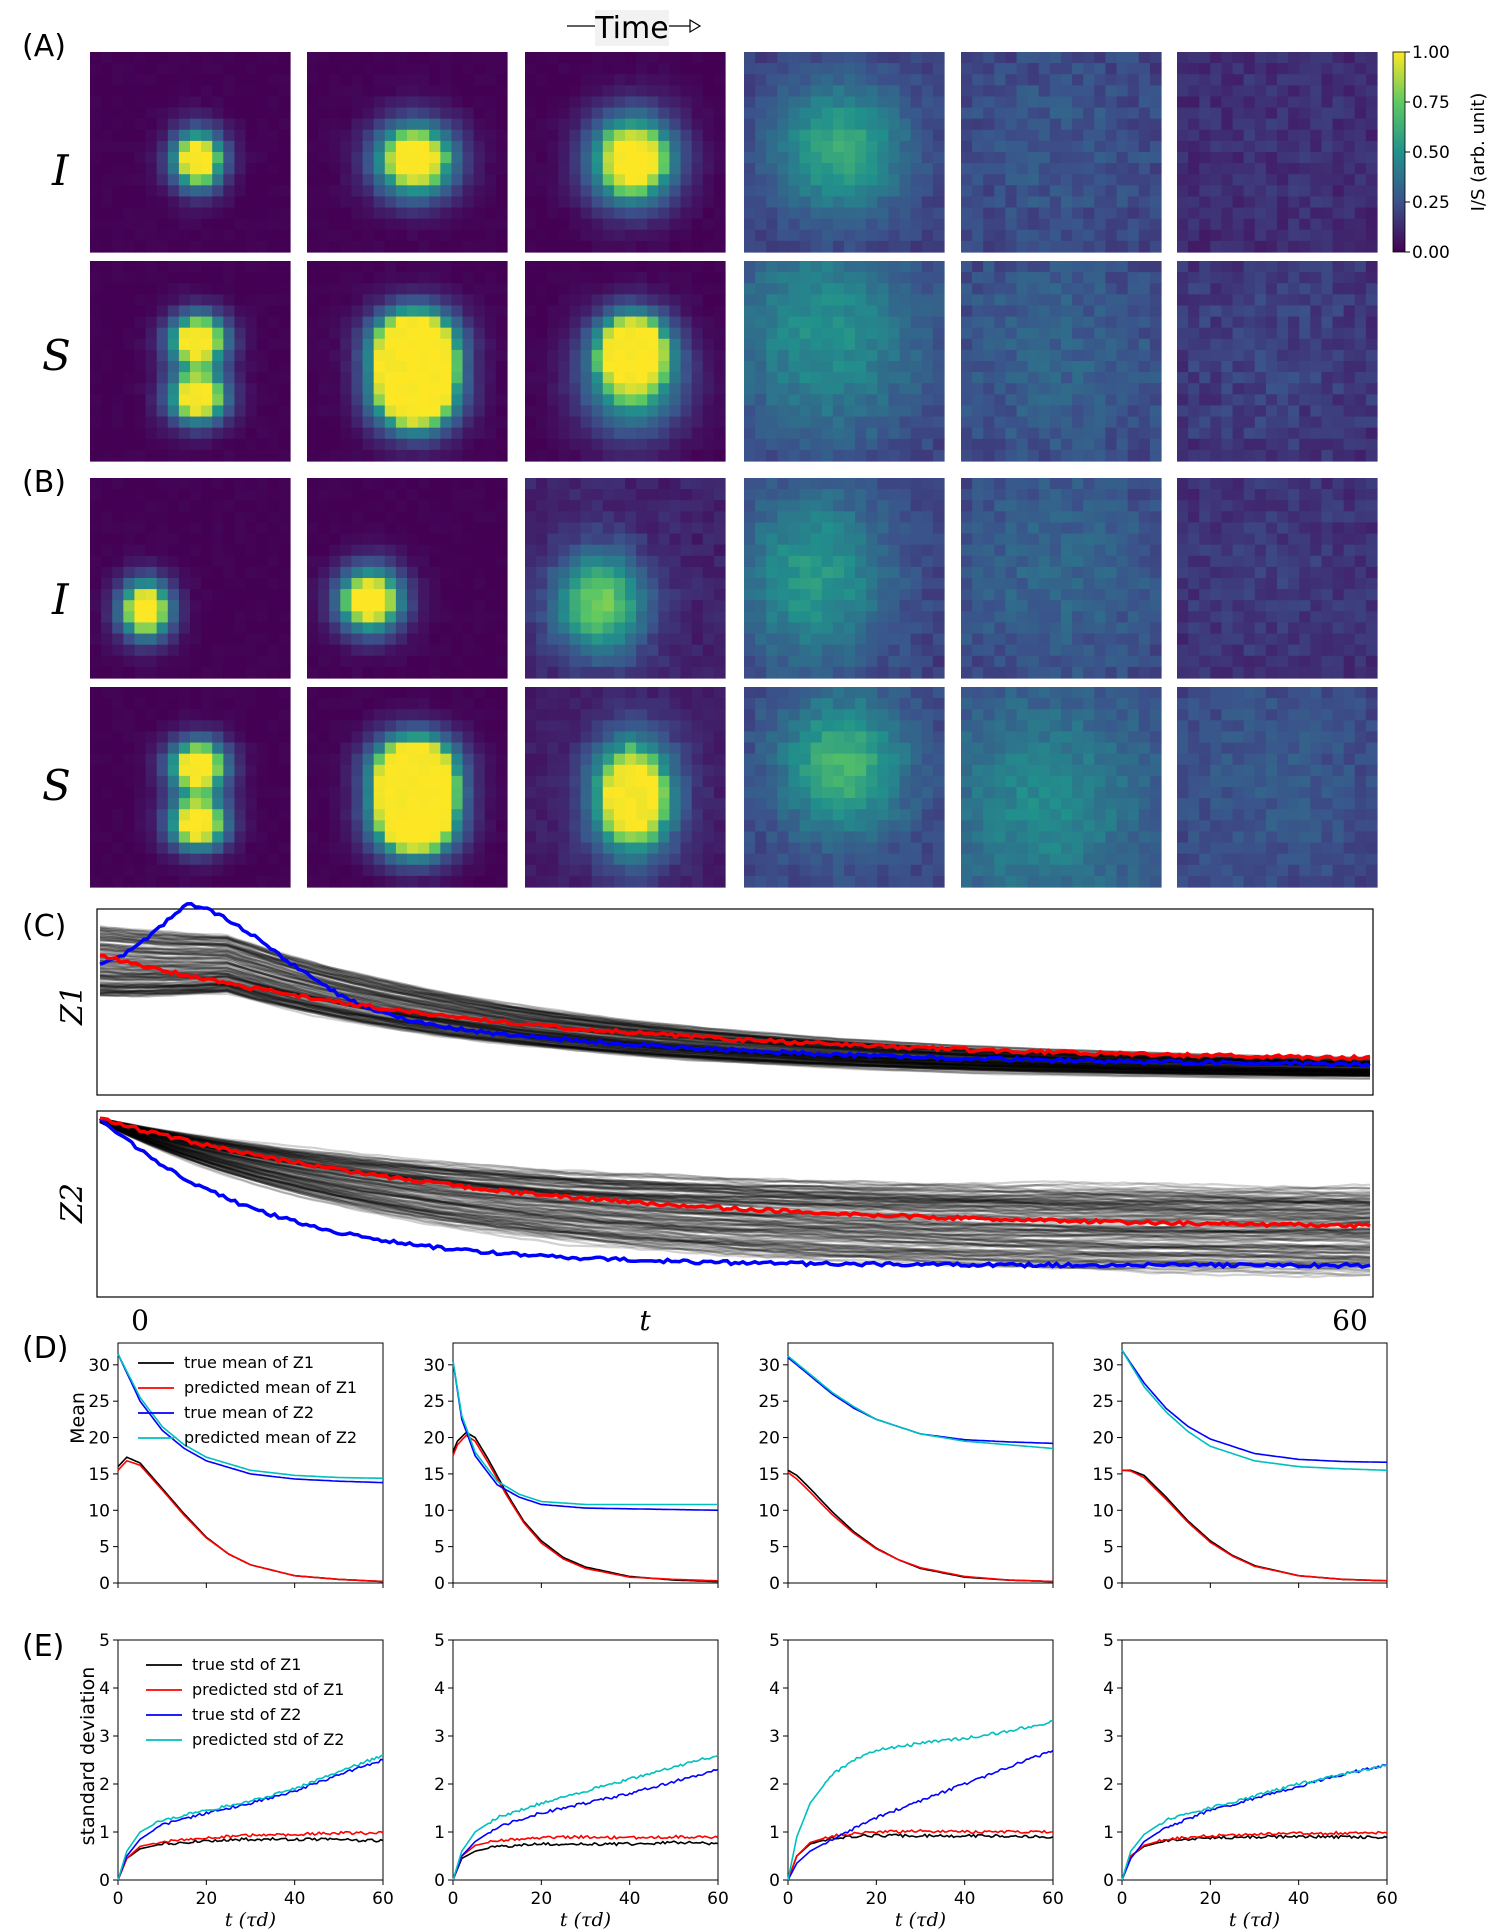 Image resolution: width=1495 pixels, height=1930 pixels. What do you see at coordinates (634, 28) in the screenshot?
I see `time-arrow: Time` at bounding box center [634, 28].